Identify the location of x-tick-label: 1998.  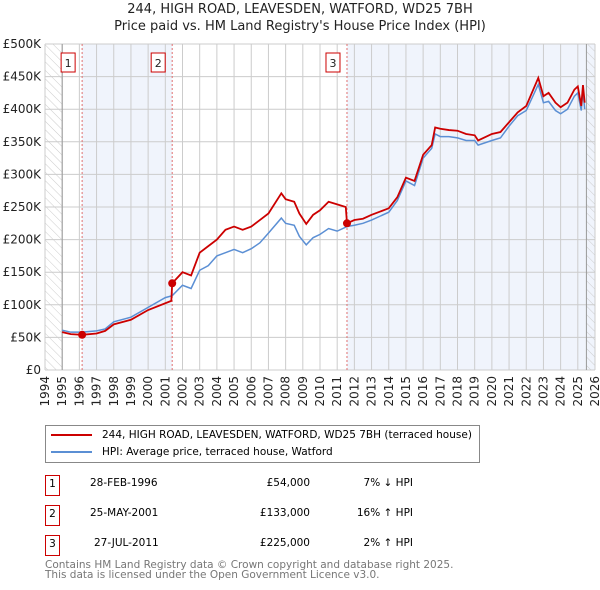
(114, 391).